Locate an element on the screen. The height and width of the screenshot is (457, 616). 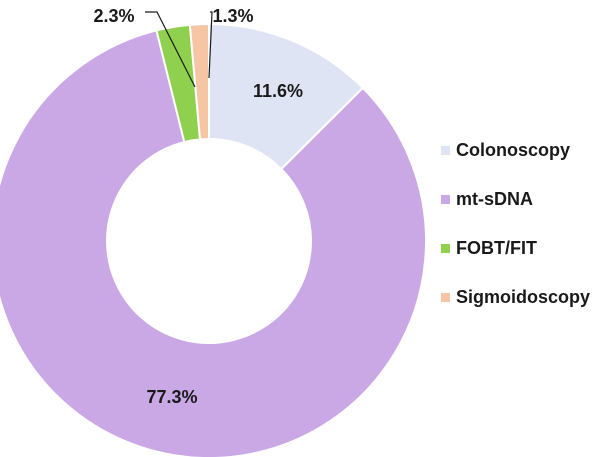
legend-item-colonoscopy: Colonoscopy is located at coordinates (528, 150).